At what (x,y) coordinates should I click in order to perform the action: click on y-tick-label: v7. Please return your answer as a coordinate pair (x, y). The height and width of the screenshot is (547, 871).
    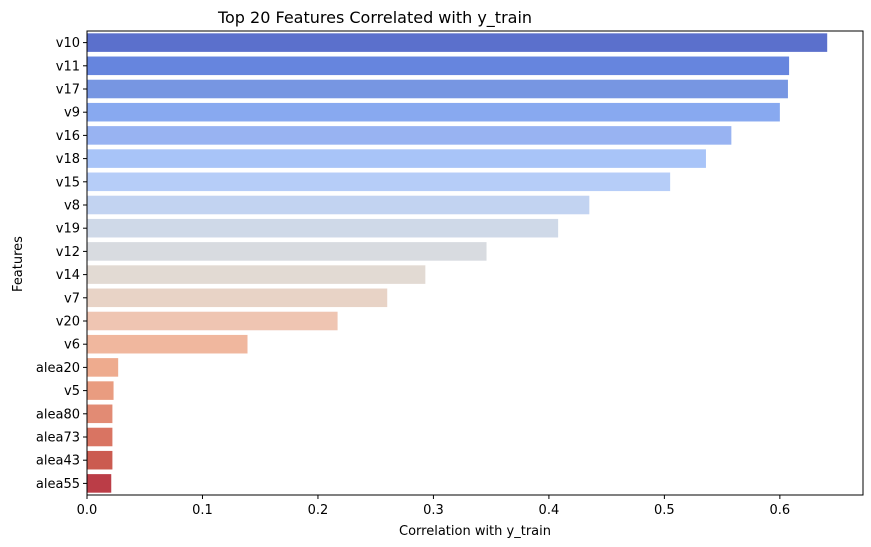
    Looking at the image, I should click on (72, 298).